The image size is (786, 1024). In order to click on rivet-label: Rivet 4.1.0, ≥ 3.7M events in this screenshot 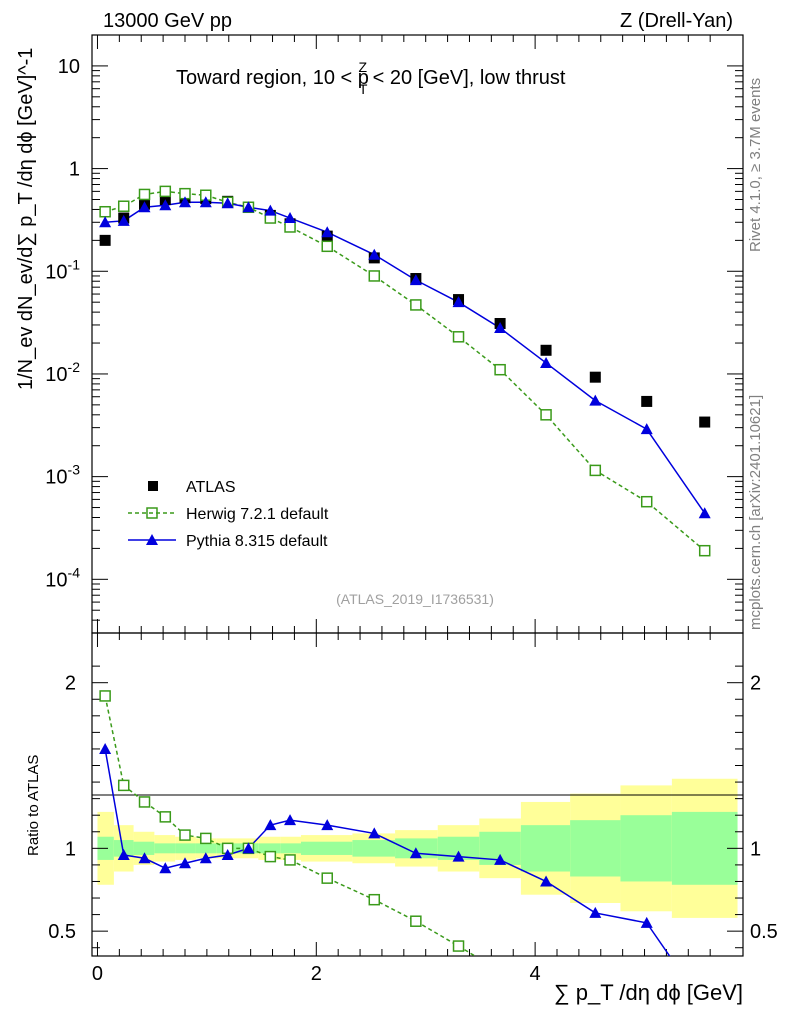, I will do `click(755, 165)`.